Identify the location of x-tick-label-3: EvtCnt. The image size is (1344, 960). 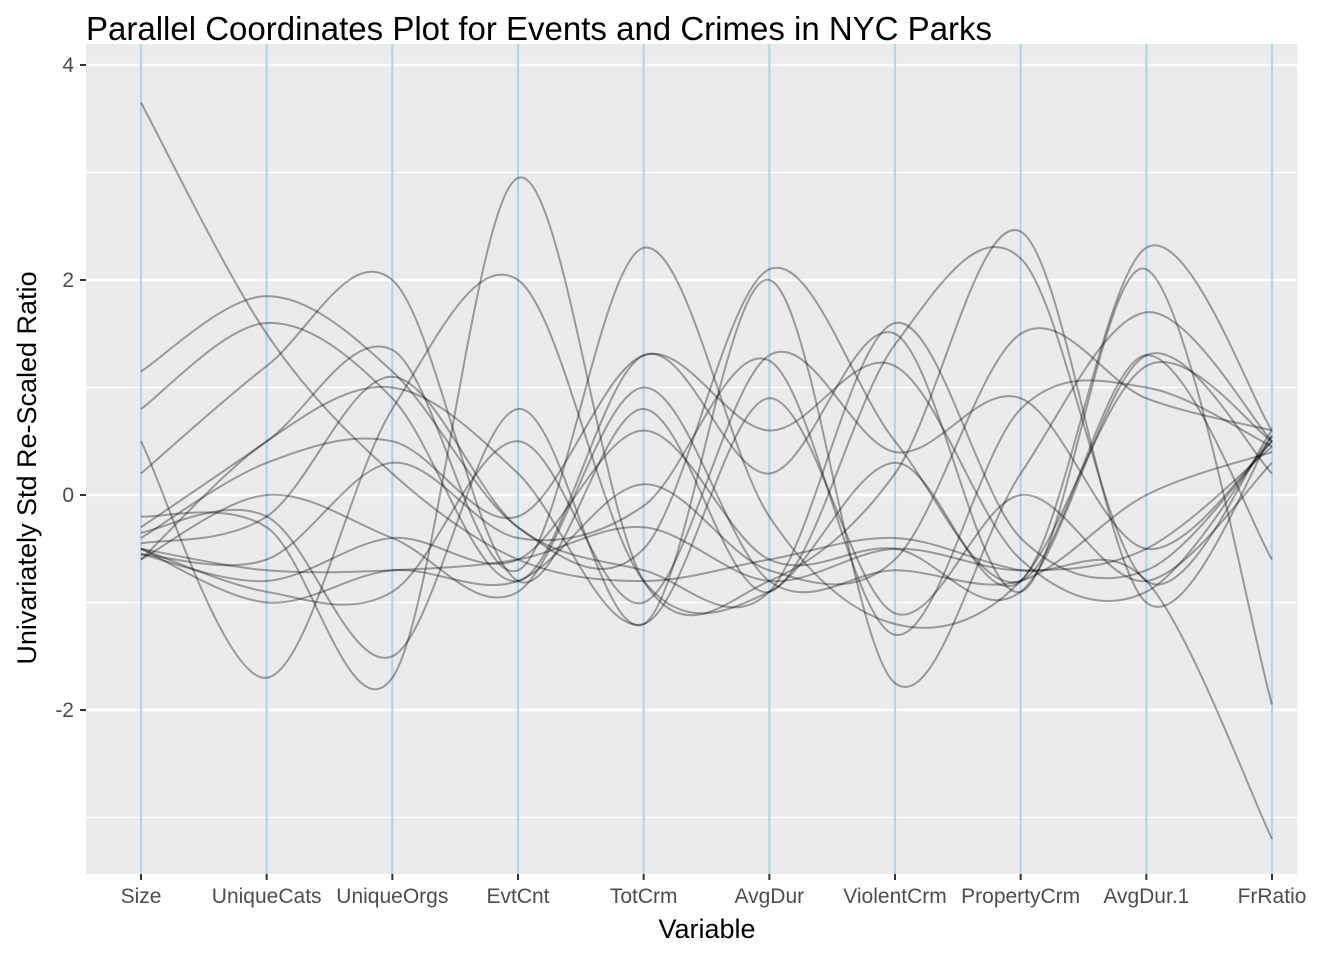
(517, 896).